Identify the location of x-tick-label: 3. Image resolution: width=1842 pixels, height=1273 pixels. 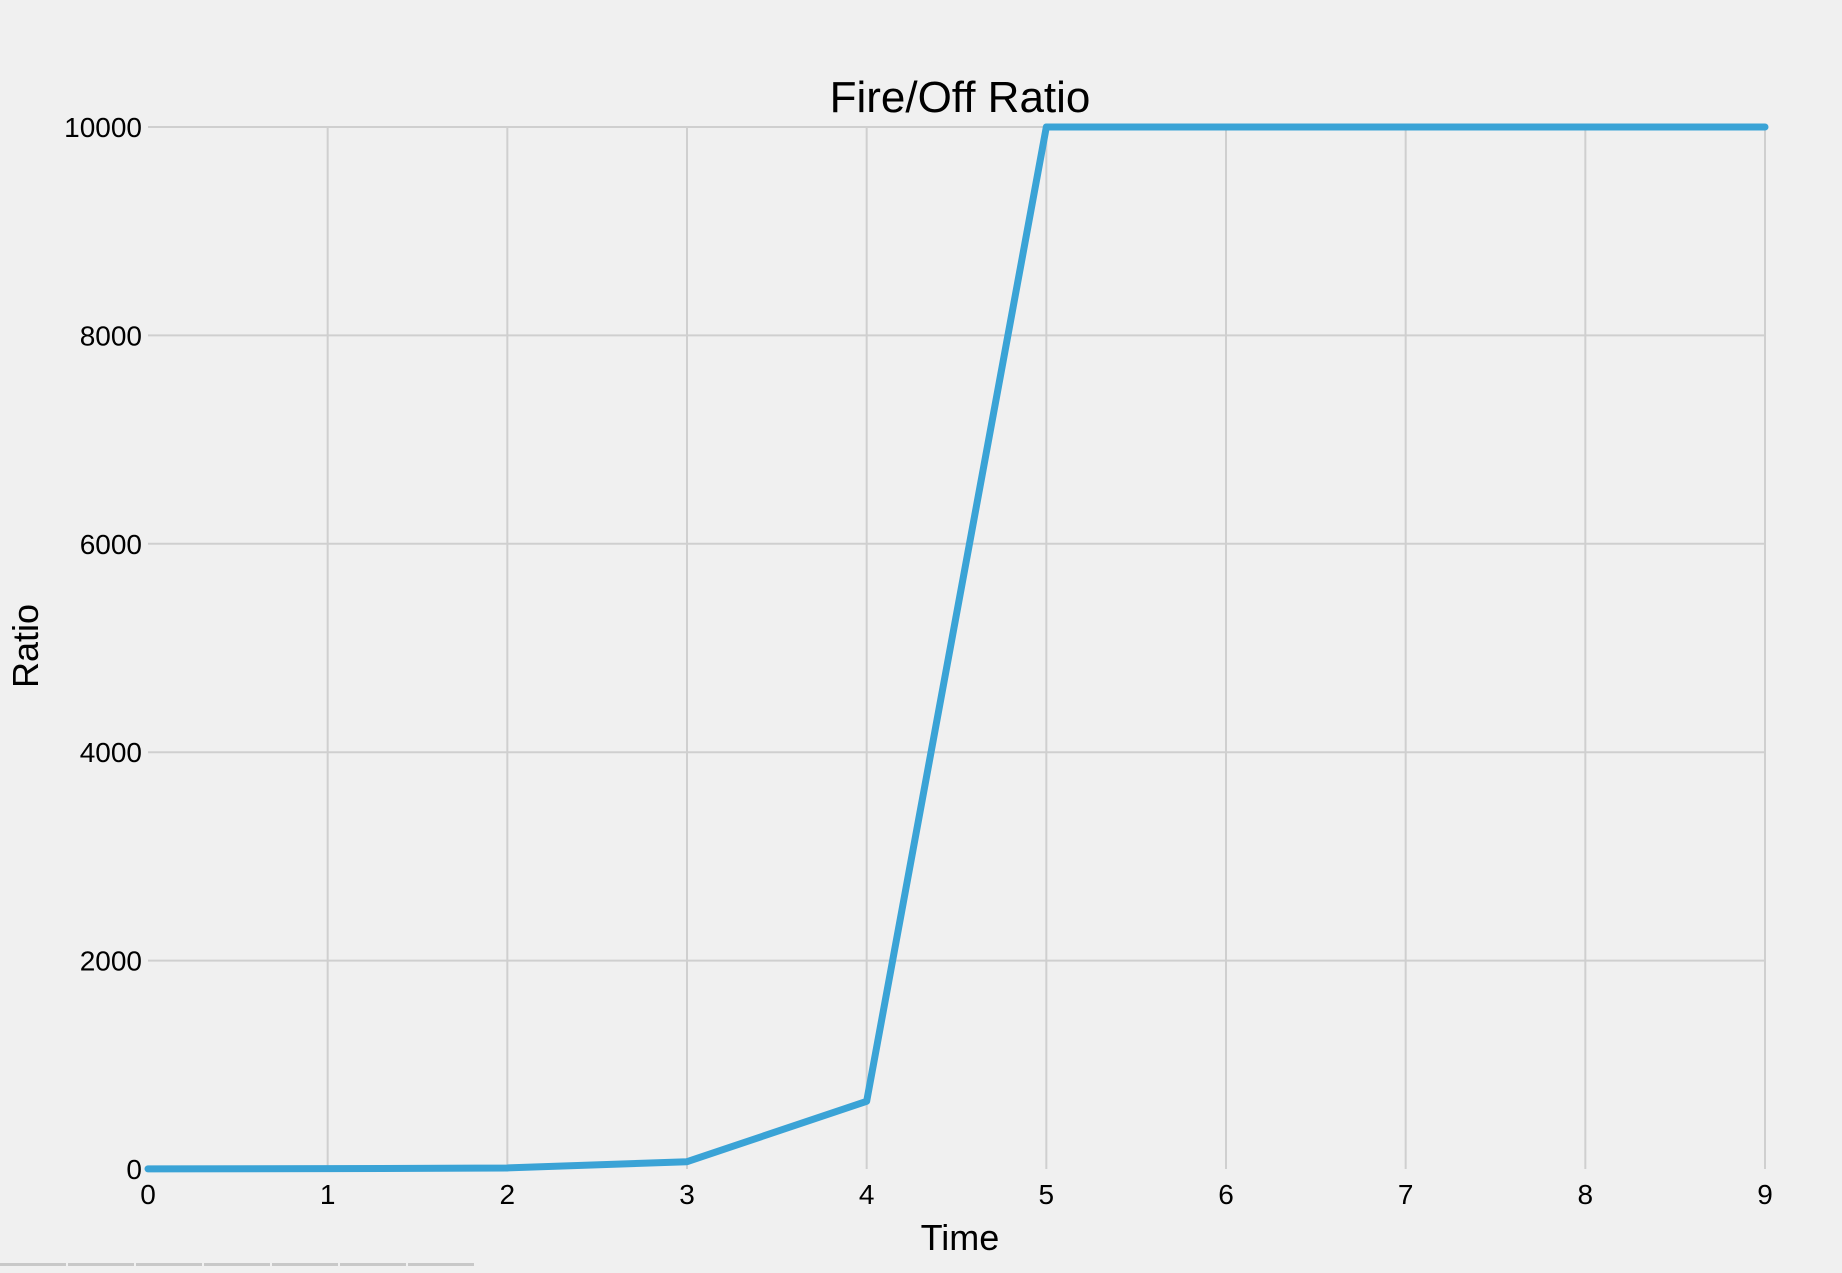
(687, 1194).